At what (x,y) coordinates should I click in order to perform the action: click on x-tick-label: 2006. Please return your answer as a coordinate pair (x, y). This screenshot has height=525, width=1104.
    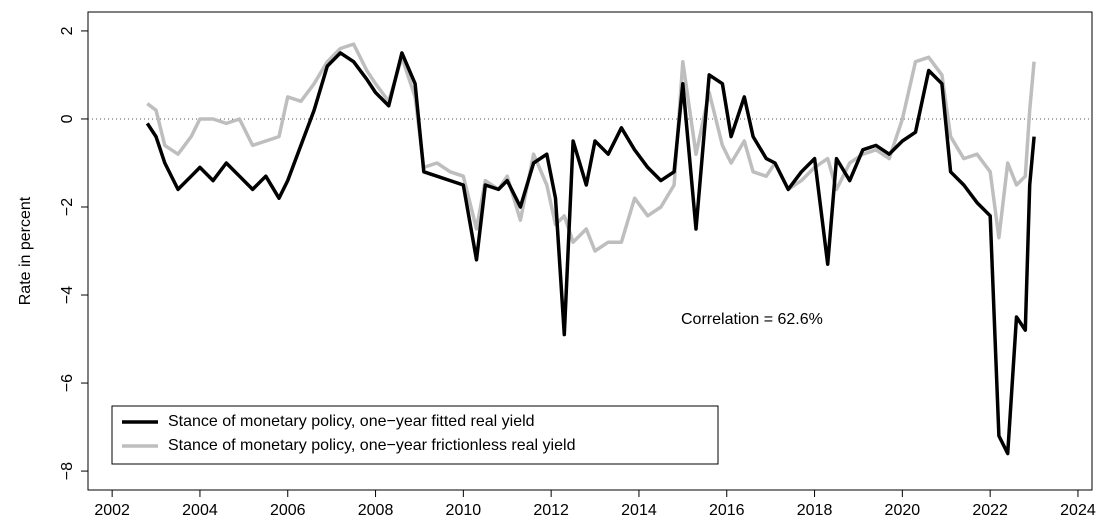
    Looking at the image, I should click on (288, 510).